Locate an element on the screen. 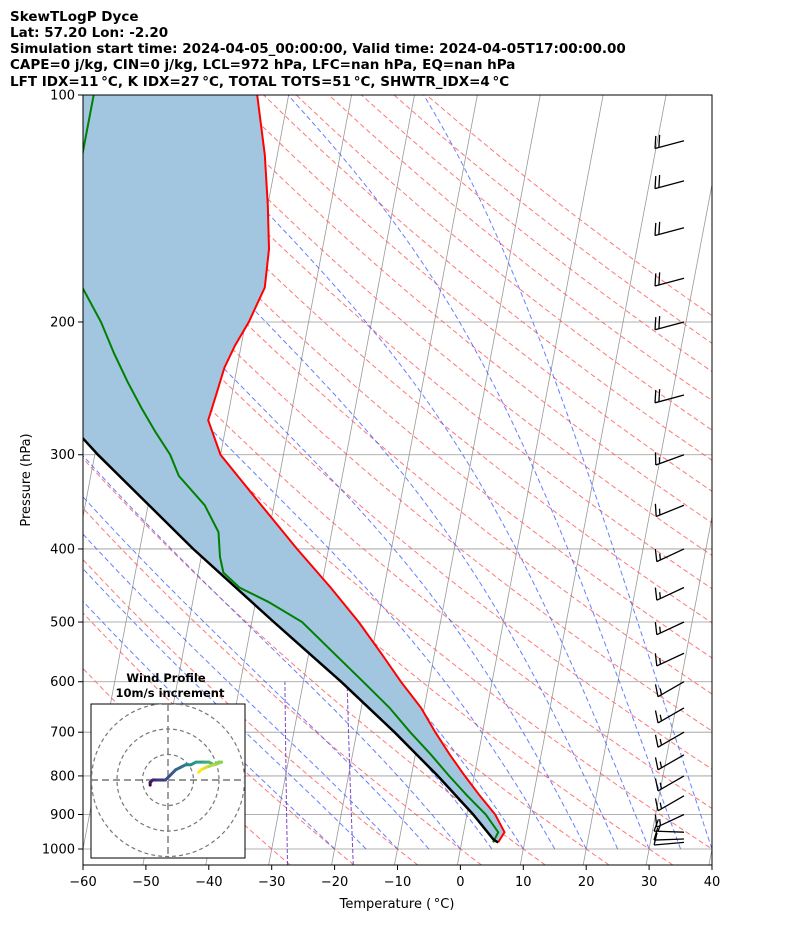 The width and height of the screenshot is (794, 937). chart-title-station: SkewTLogP Dyce is located at coordinates (74, 17).